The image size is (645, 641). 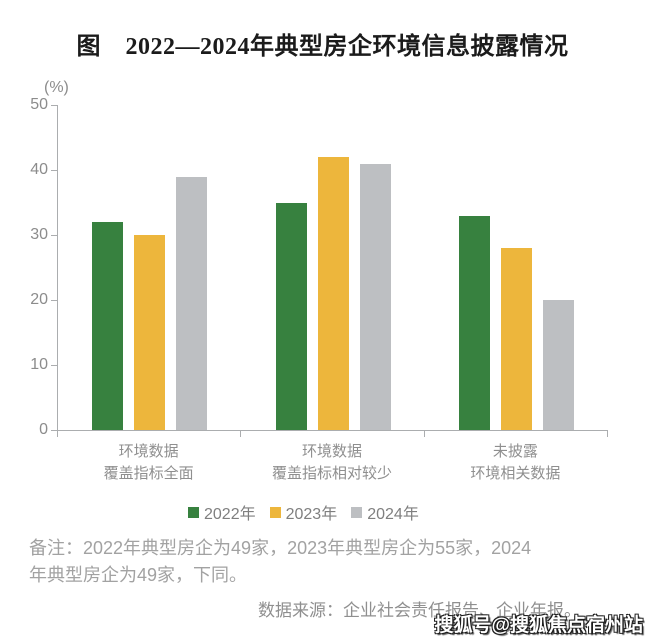 What do you see at coordinates (311, 514) in the screenshot?
I see `legend-label: 2023年` at bounding box center [311, 514].